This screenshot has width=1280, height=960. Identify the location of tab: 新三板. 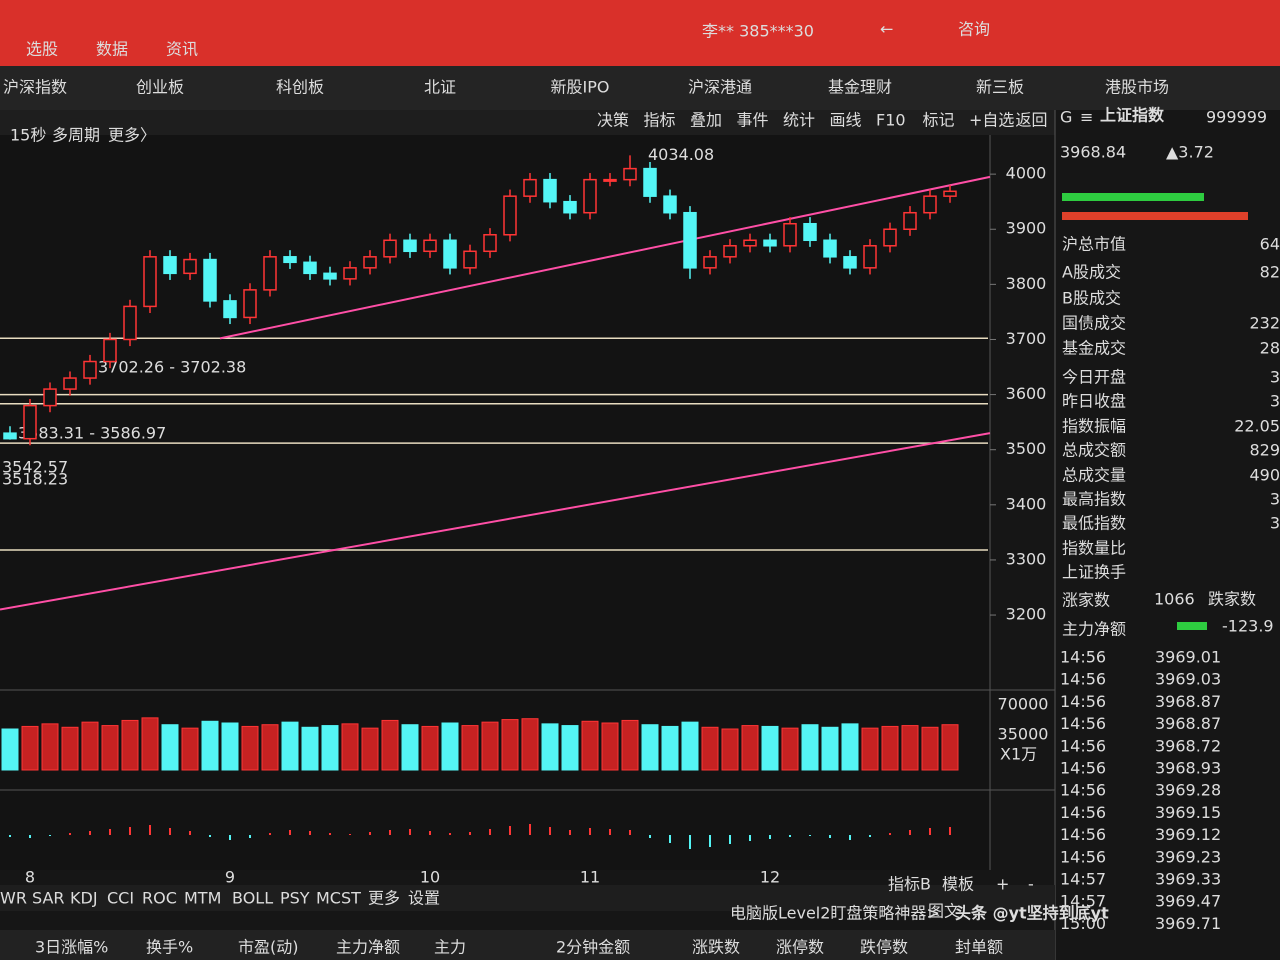
(1000, 87).